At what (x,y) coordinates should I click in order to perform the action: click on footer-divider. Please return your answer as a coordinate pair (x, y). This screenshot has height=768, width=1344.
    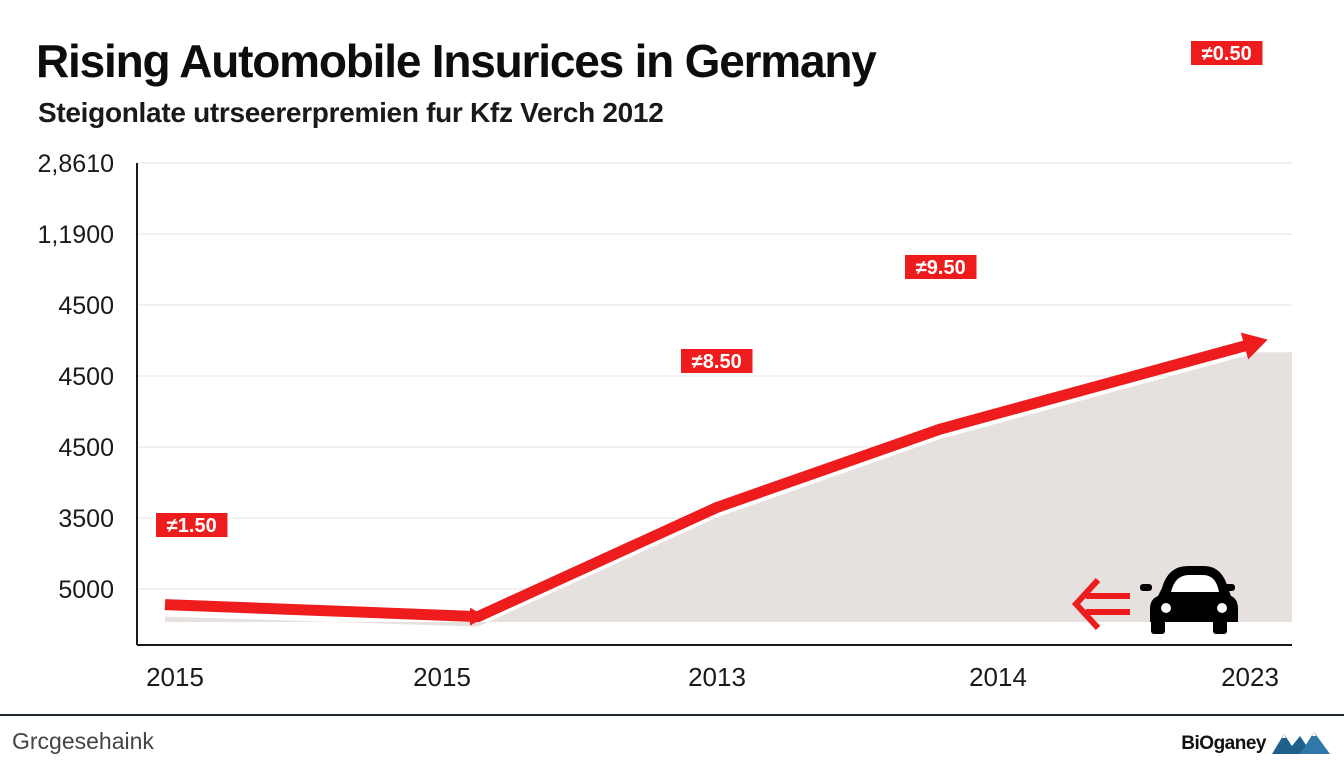
    Looking at the image, I should click on (672, 715).